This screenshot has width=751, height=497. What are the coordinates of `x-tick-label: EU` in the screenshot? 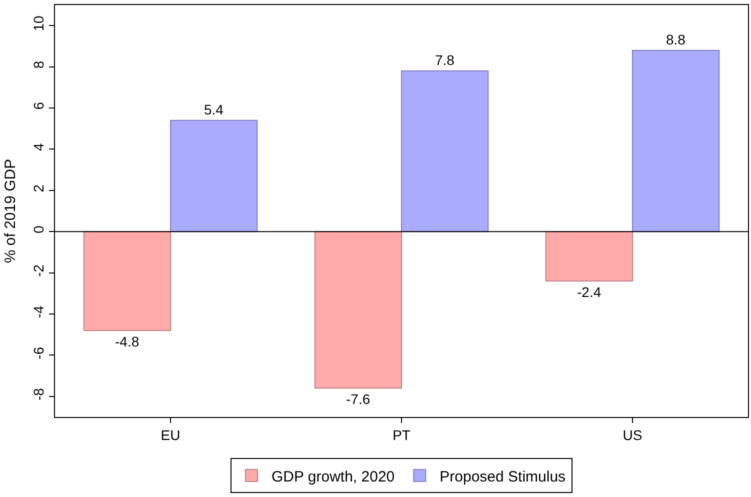 It's located at (170, 434).